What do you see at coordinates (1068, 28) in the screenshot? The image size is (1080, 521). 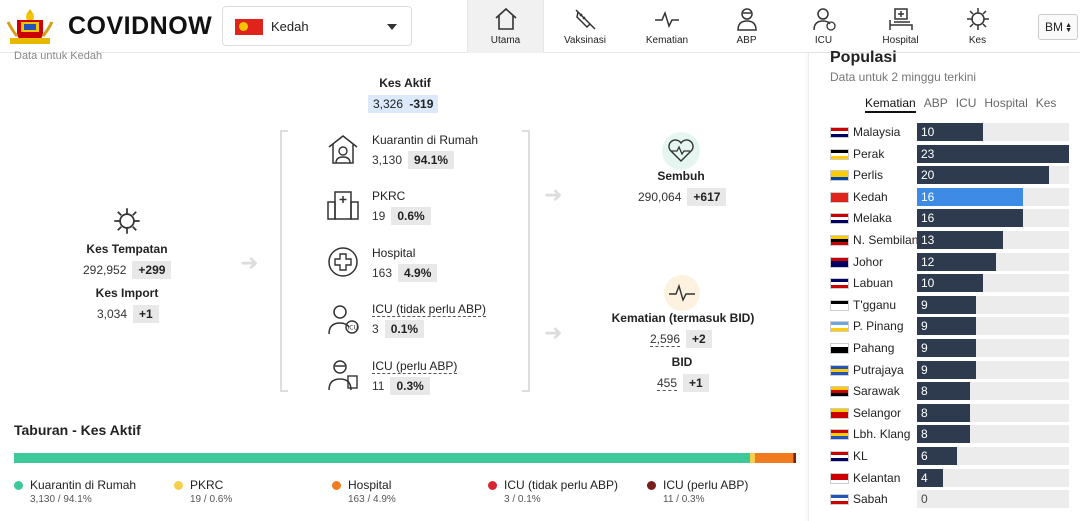 I see `updown-caret-icon: ▲ ▼` at bounding box center [1068, 28].